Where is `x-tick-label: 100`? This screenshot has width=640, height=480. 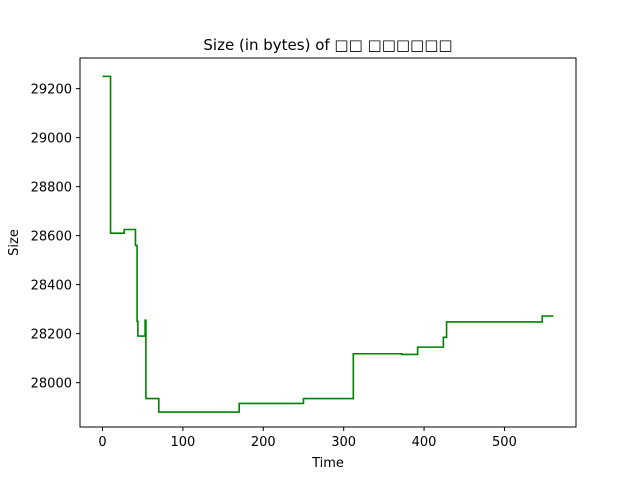 x-tick-label: 100 is located at coordinates (182, 442).